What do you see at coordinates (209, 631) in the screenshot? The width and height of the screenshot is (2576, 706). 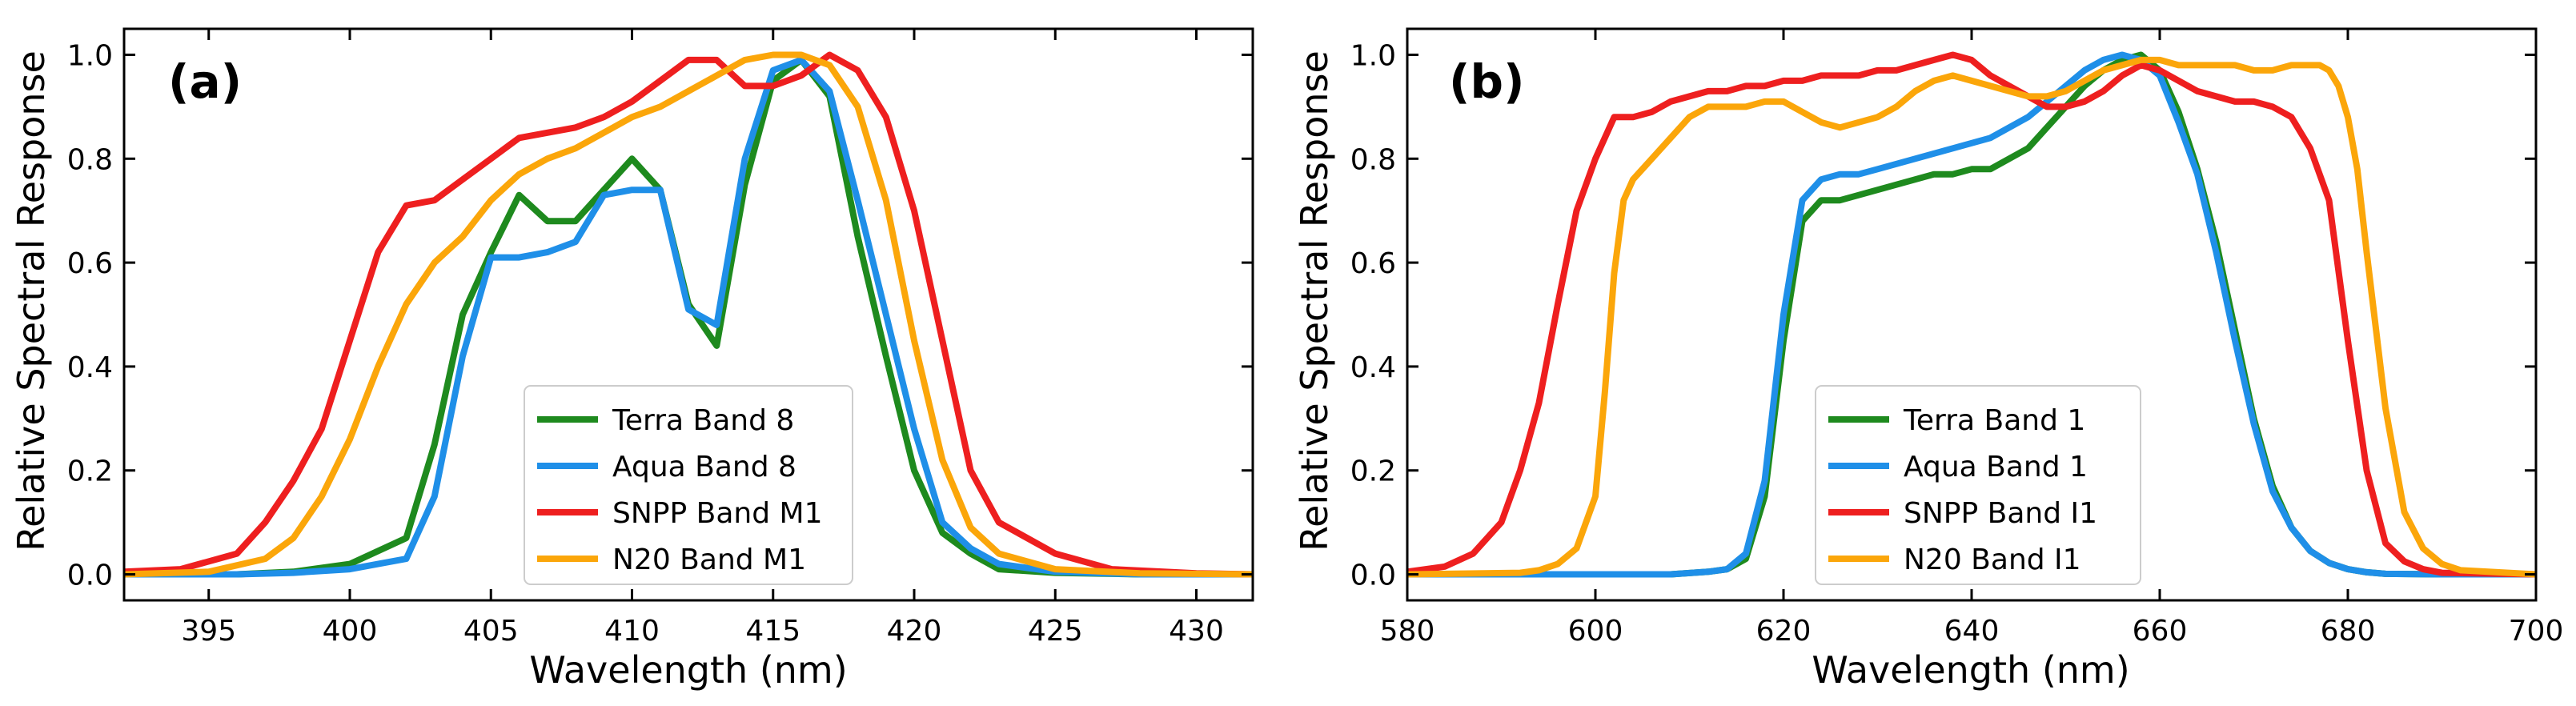 I see `x-tick-label: 395` at bounding box center [209, 631].